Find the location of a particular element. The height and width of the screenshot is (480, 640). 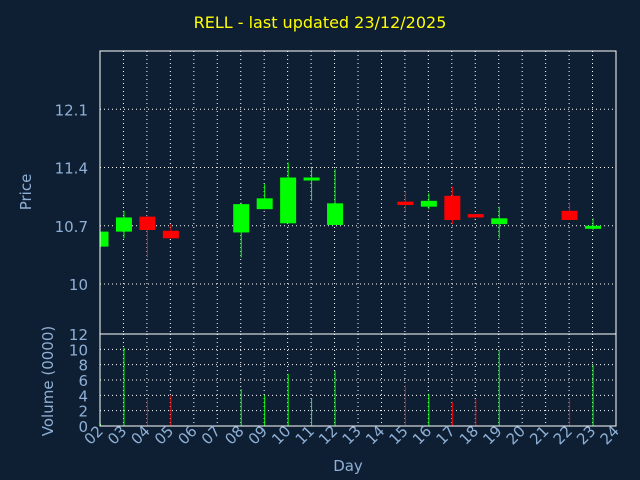

price-y-tick-label: 12.1 is located at coordinates (71, 110).